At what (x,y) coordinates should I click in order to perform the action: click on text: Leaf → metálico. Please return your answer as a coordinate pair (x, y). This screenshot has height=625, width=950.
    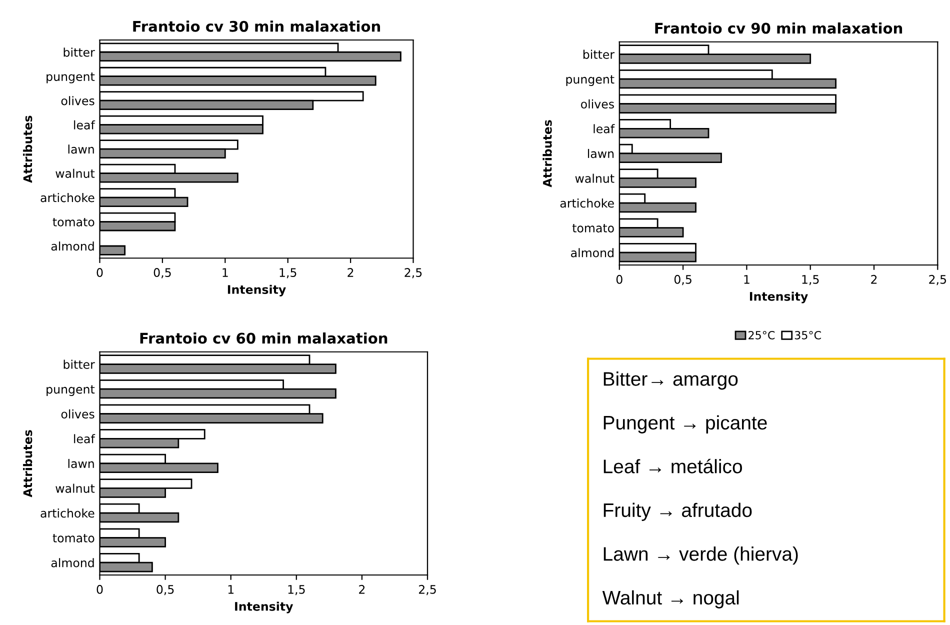
    Looking at the image, I should click on (673, 466).